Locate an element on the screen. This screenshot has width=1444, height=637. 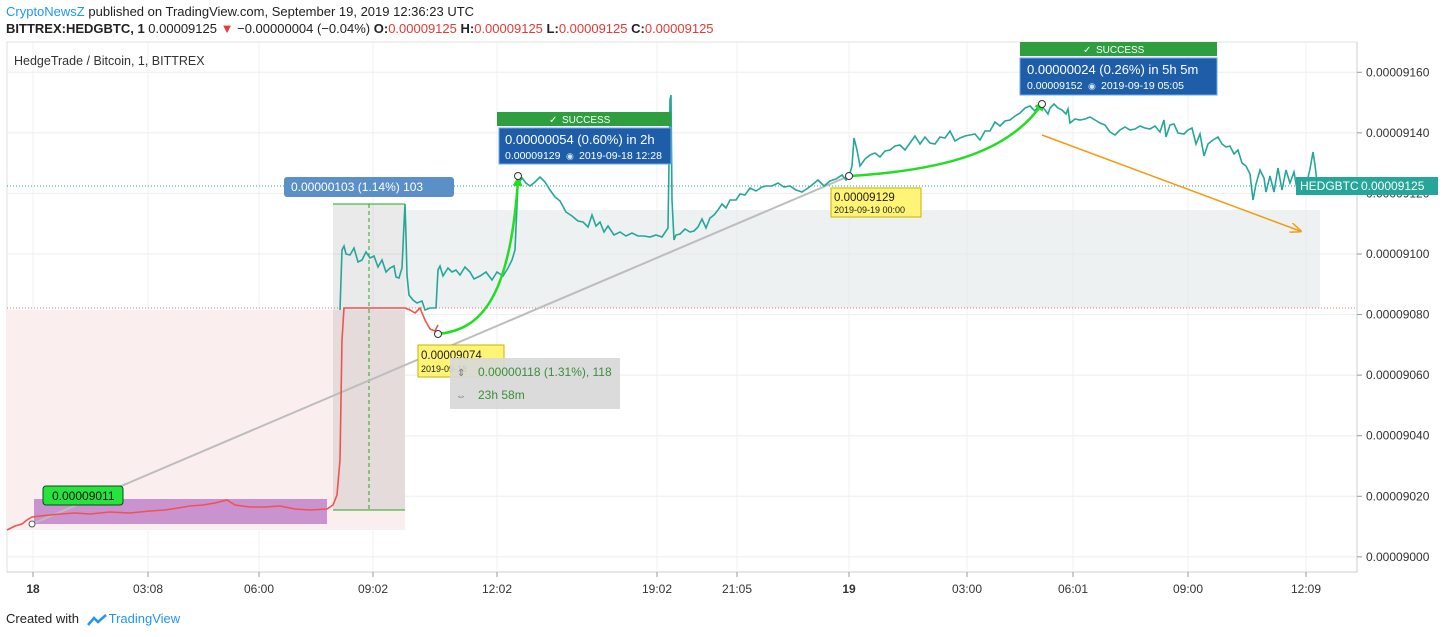
close-label: C: is located at coordinates (638, 28).